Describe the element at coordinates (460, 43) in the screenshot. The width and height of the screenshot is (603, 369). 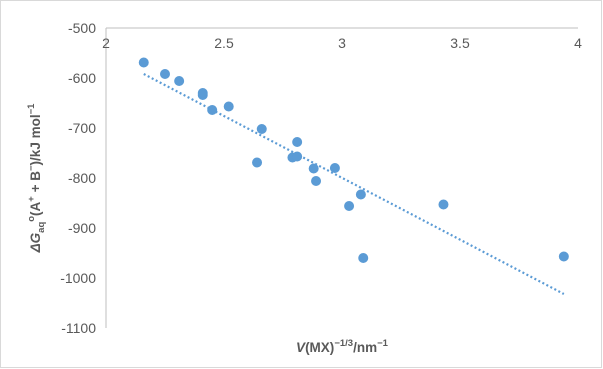
I see `x-tick-label: 3.5` at that location.